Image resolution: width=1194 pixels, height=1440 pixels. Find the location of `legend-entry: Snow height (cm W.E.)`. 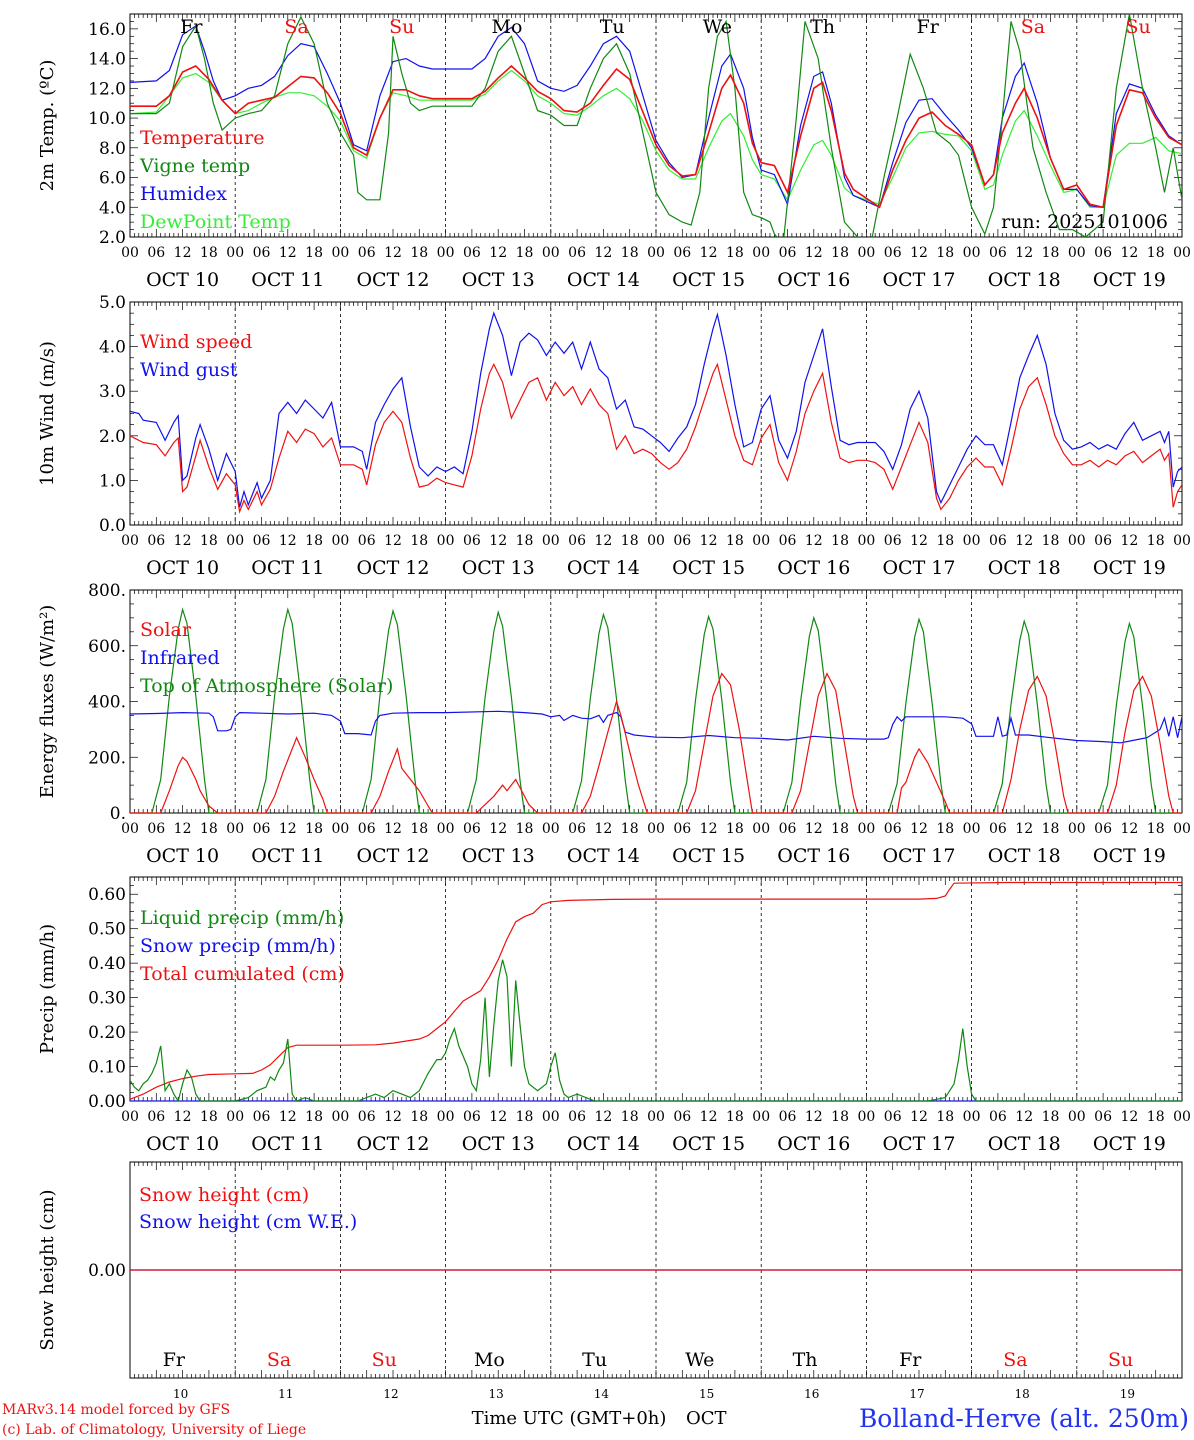

legend-entry: Snow height (cm W.E.) is located at coordinates (248, 1222).